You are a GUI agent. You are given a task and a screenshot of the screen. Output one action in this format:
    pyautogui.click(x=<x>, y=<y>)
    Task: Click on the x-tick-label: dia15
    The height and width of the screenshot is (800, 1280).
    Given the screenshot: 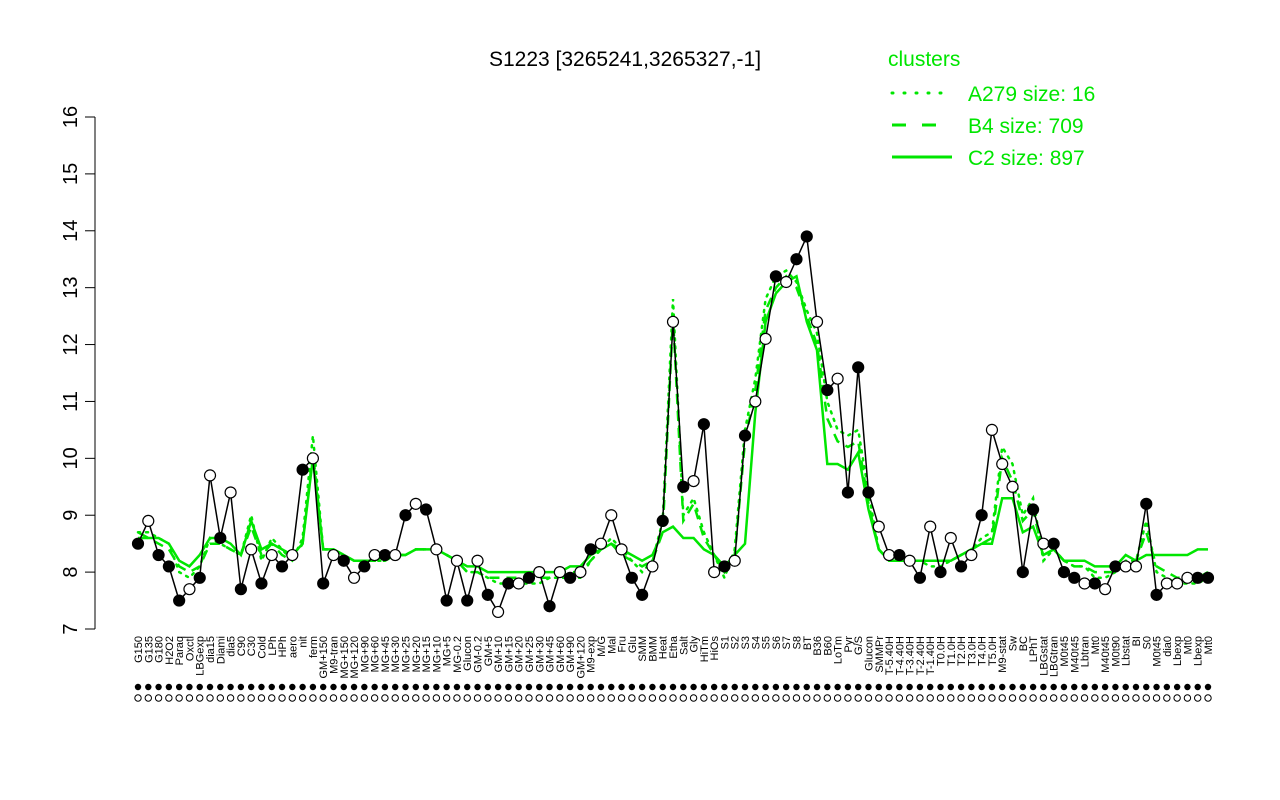 What is the action you would take?
    pyautogui.click(x=211, y=649)
    